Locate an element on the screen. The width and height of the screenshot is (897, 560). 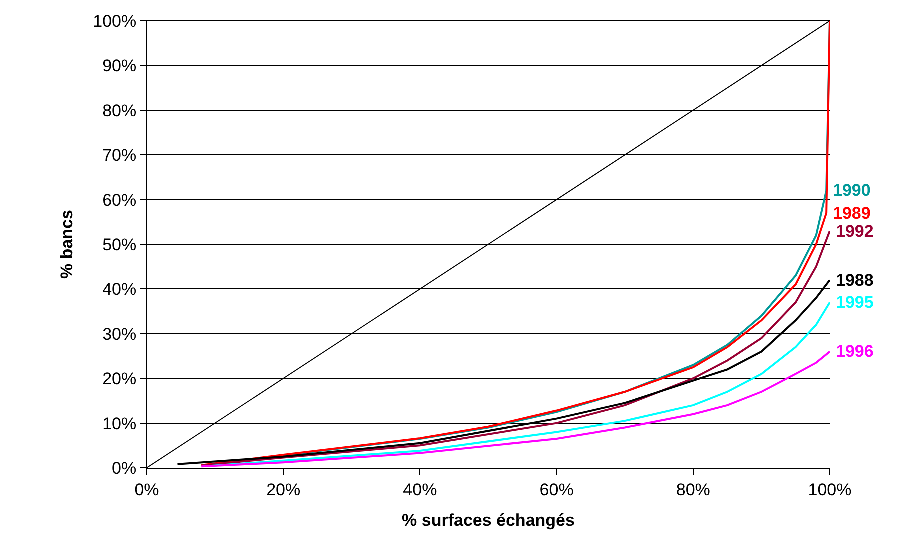
series-label: 1990 is located at coordinates (852, 190).